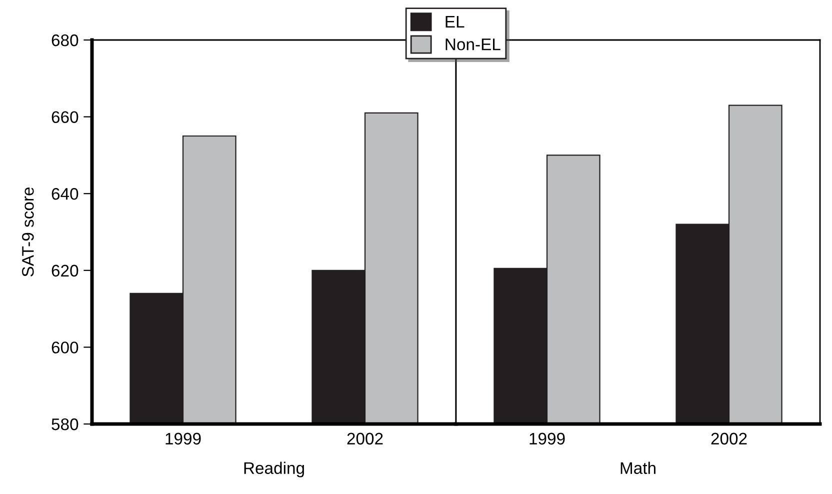  Describe the element at coordinates (65, 117) in the screenshot. I see `y-tick-label: 660` at that location.